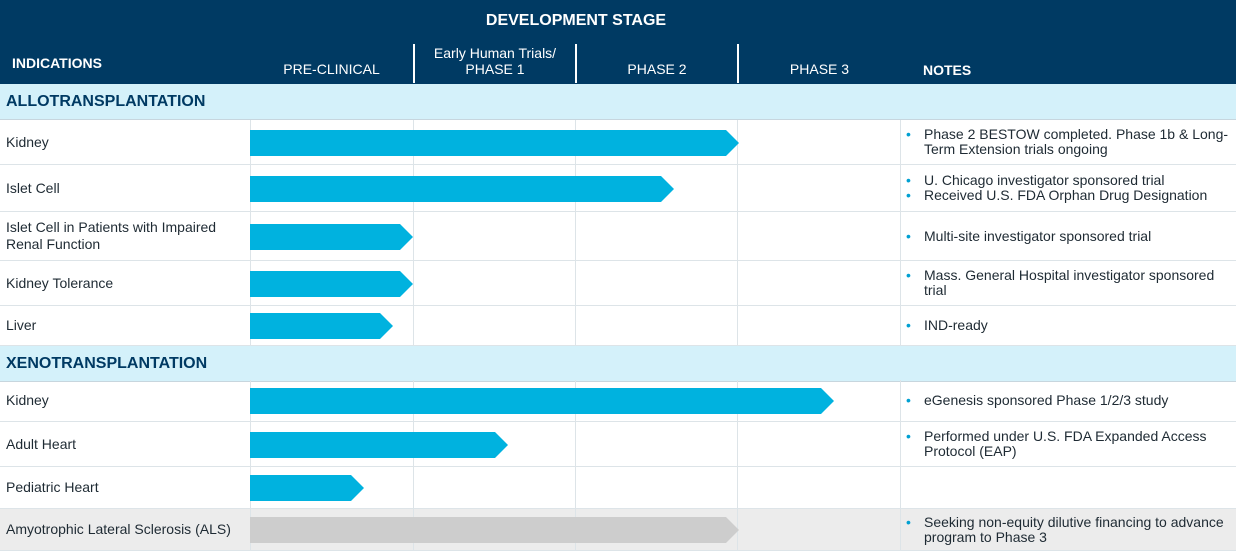 This screenshot has height=551, width=1236. What do you see at coordinates (1044, 180) in the screenshot?
I see `note-text: U. Chicago investigator sponsored trial` at bounding box center [1044, 180].